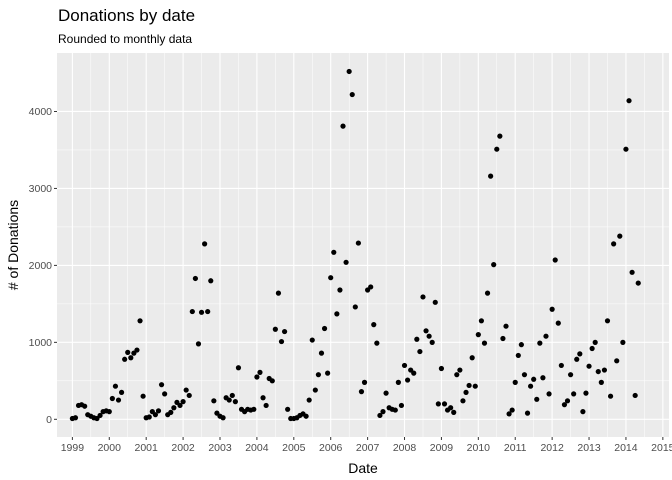 Image resolution: width=672 pixels, height=480 pixels. Describe the element at coordinates (626, 448) in the screenshot. I see `x-tick-label: 2014` at that location.